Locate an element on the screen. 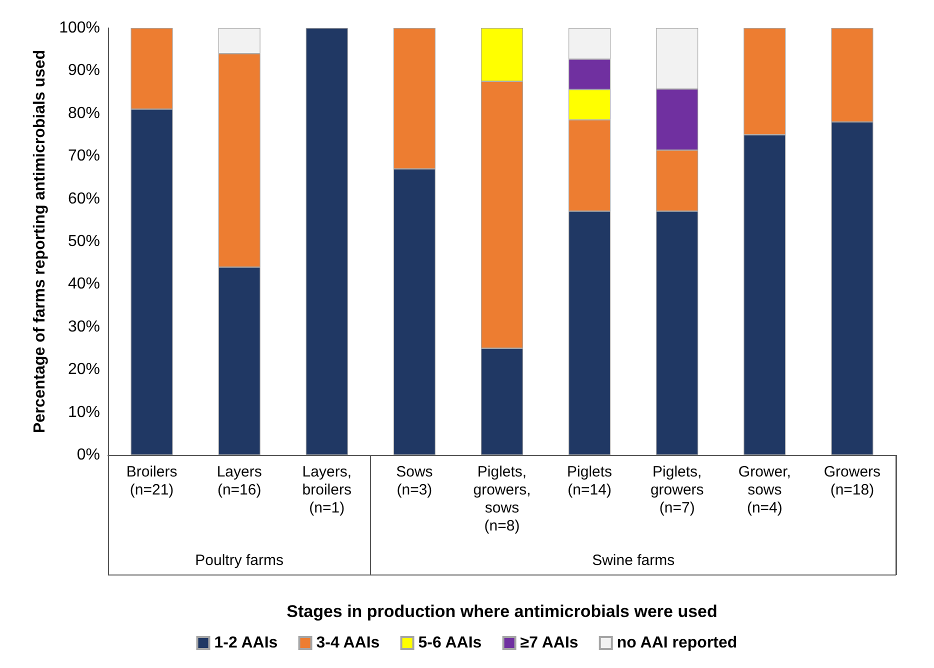 The width and height of the screenshot is (934, 668). y-tick-label: 50% is located at coordinates (84, 241).